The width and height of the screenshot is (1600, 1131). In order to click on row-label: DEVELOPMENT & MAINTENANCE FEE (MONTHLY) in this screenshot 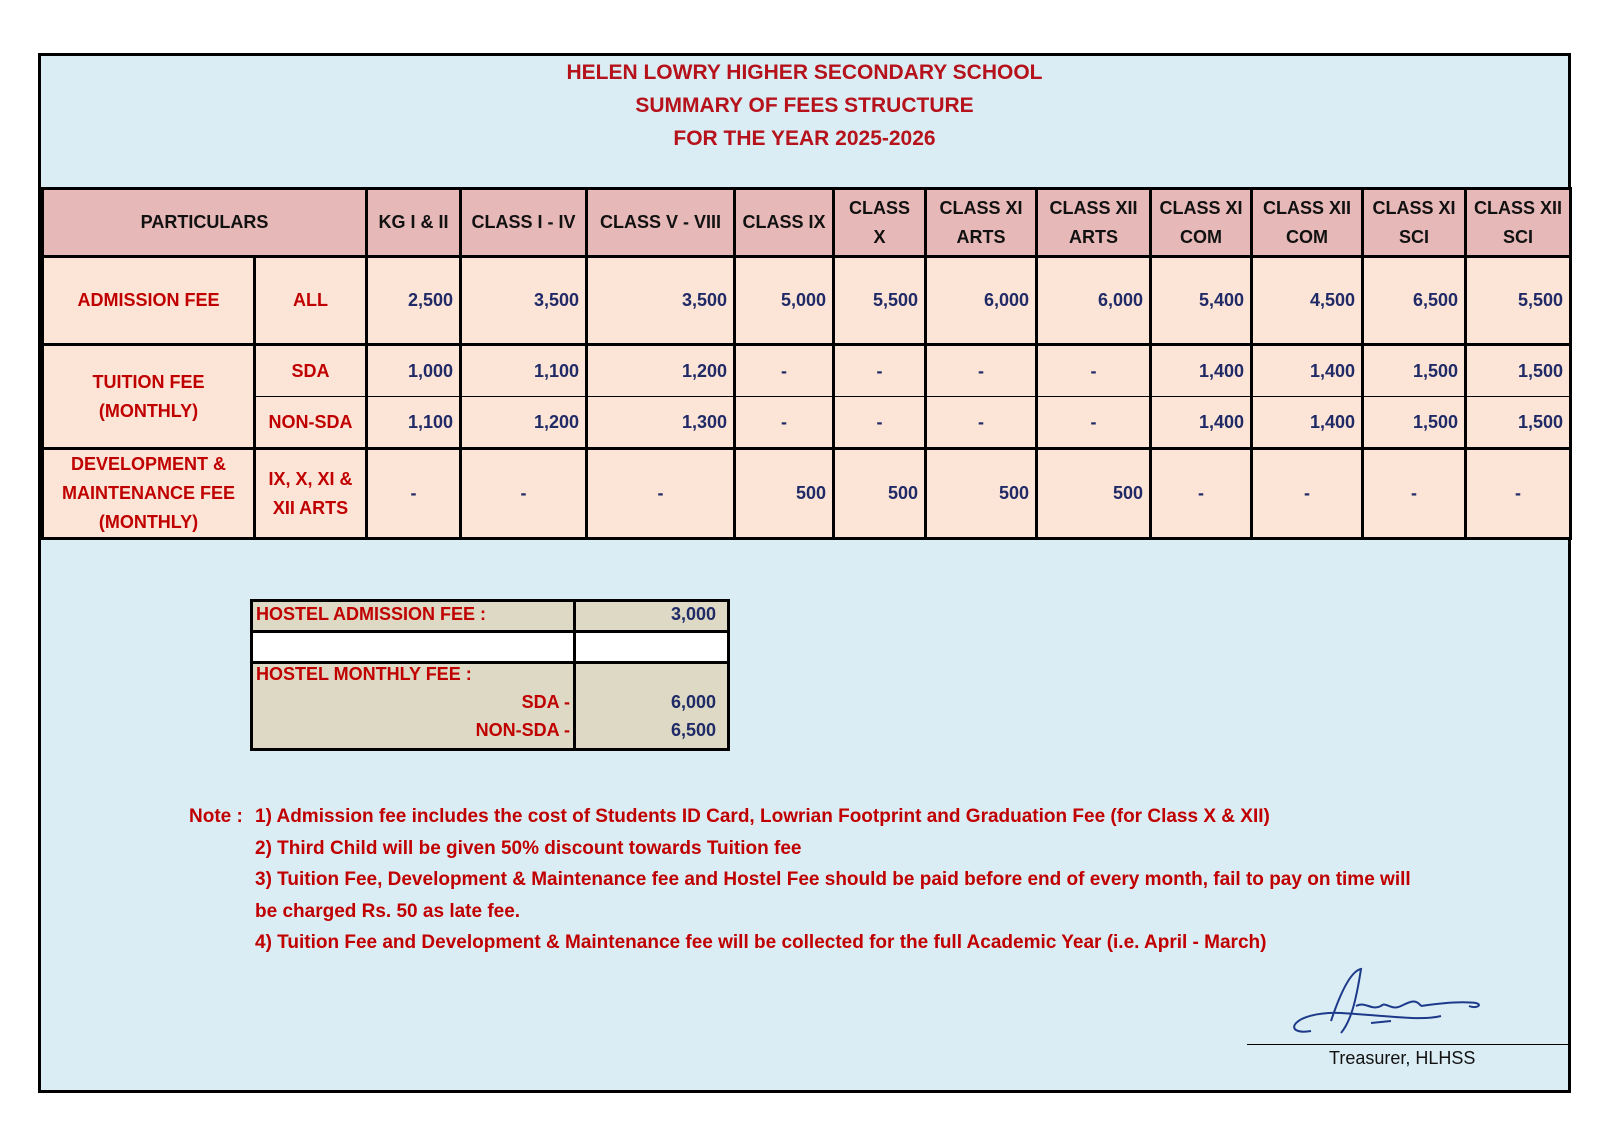, I will do `click(148, 493)`.